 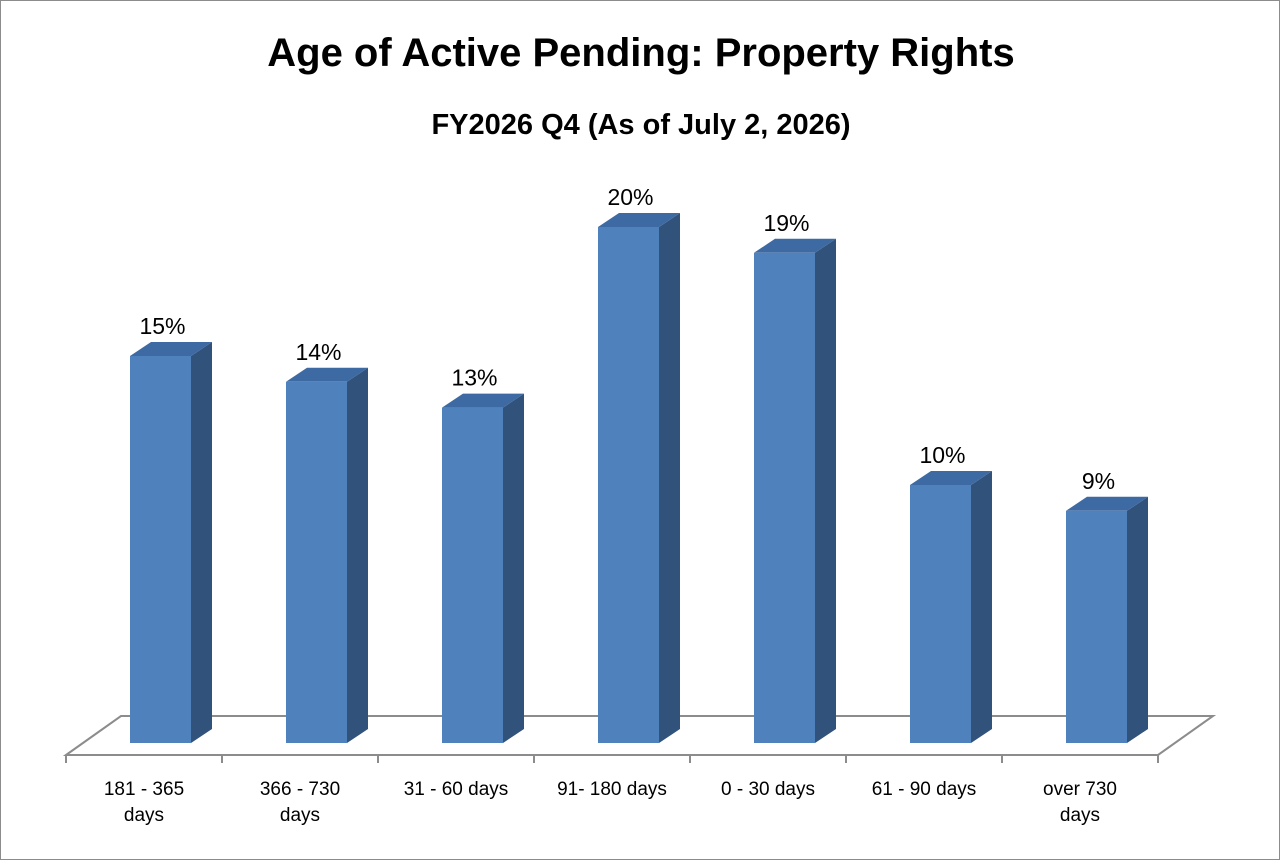 What do you see at coordinates (641, 53) in the screenshot?
I see `chart-title: Age of Active Pending: Property Rights` at bounding box center [641, 53].